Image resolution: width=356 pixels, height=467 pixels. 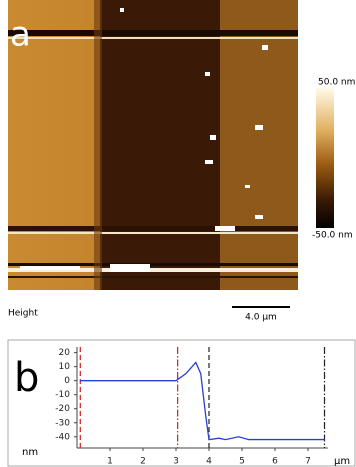 I want to click on y-tick-label: 0, so click(x=67, y=381).